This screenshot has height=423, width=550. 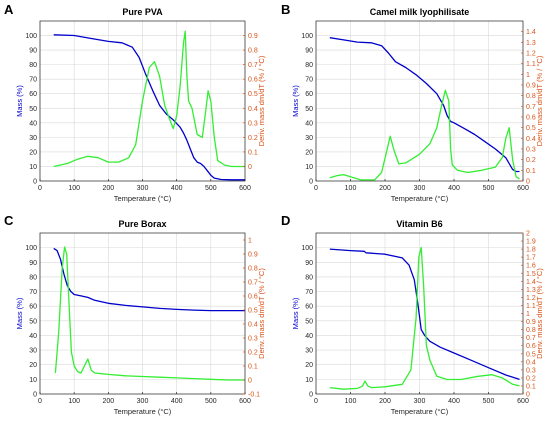 What do you see at coordinates (531, 266) in the screenshot?
I see `y-tick-label-right: 1.6` at bounding box center [531, 266].